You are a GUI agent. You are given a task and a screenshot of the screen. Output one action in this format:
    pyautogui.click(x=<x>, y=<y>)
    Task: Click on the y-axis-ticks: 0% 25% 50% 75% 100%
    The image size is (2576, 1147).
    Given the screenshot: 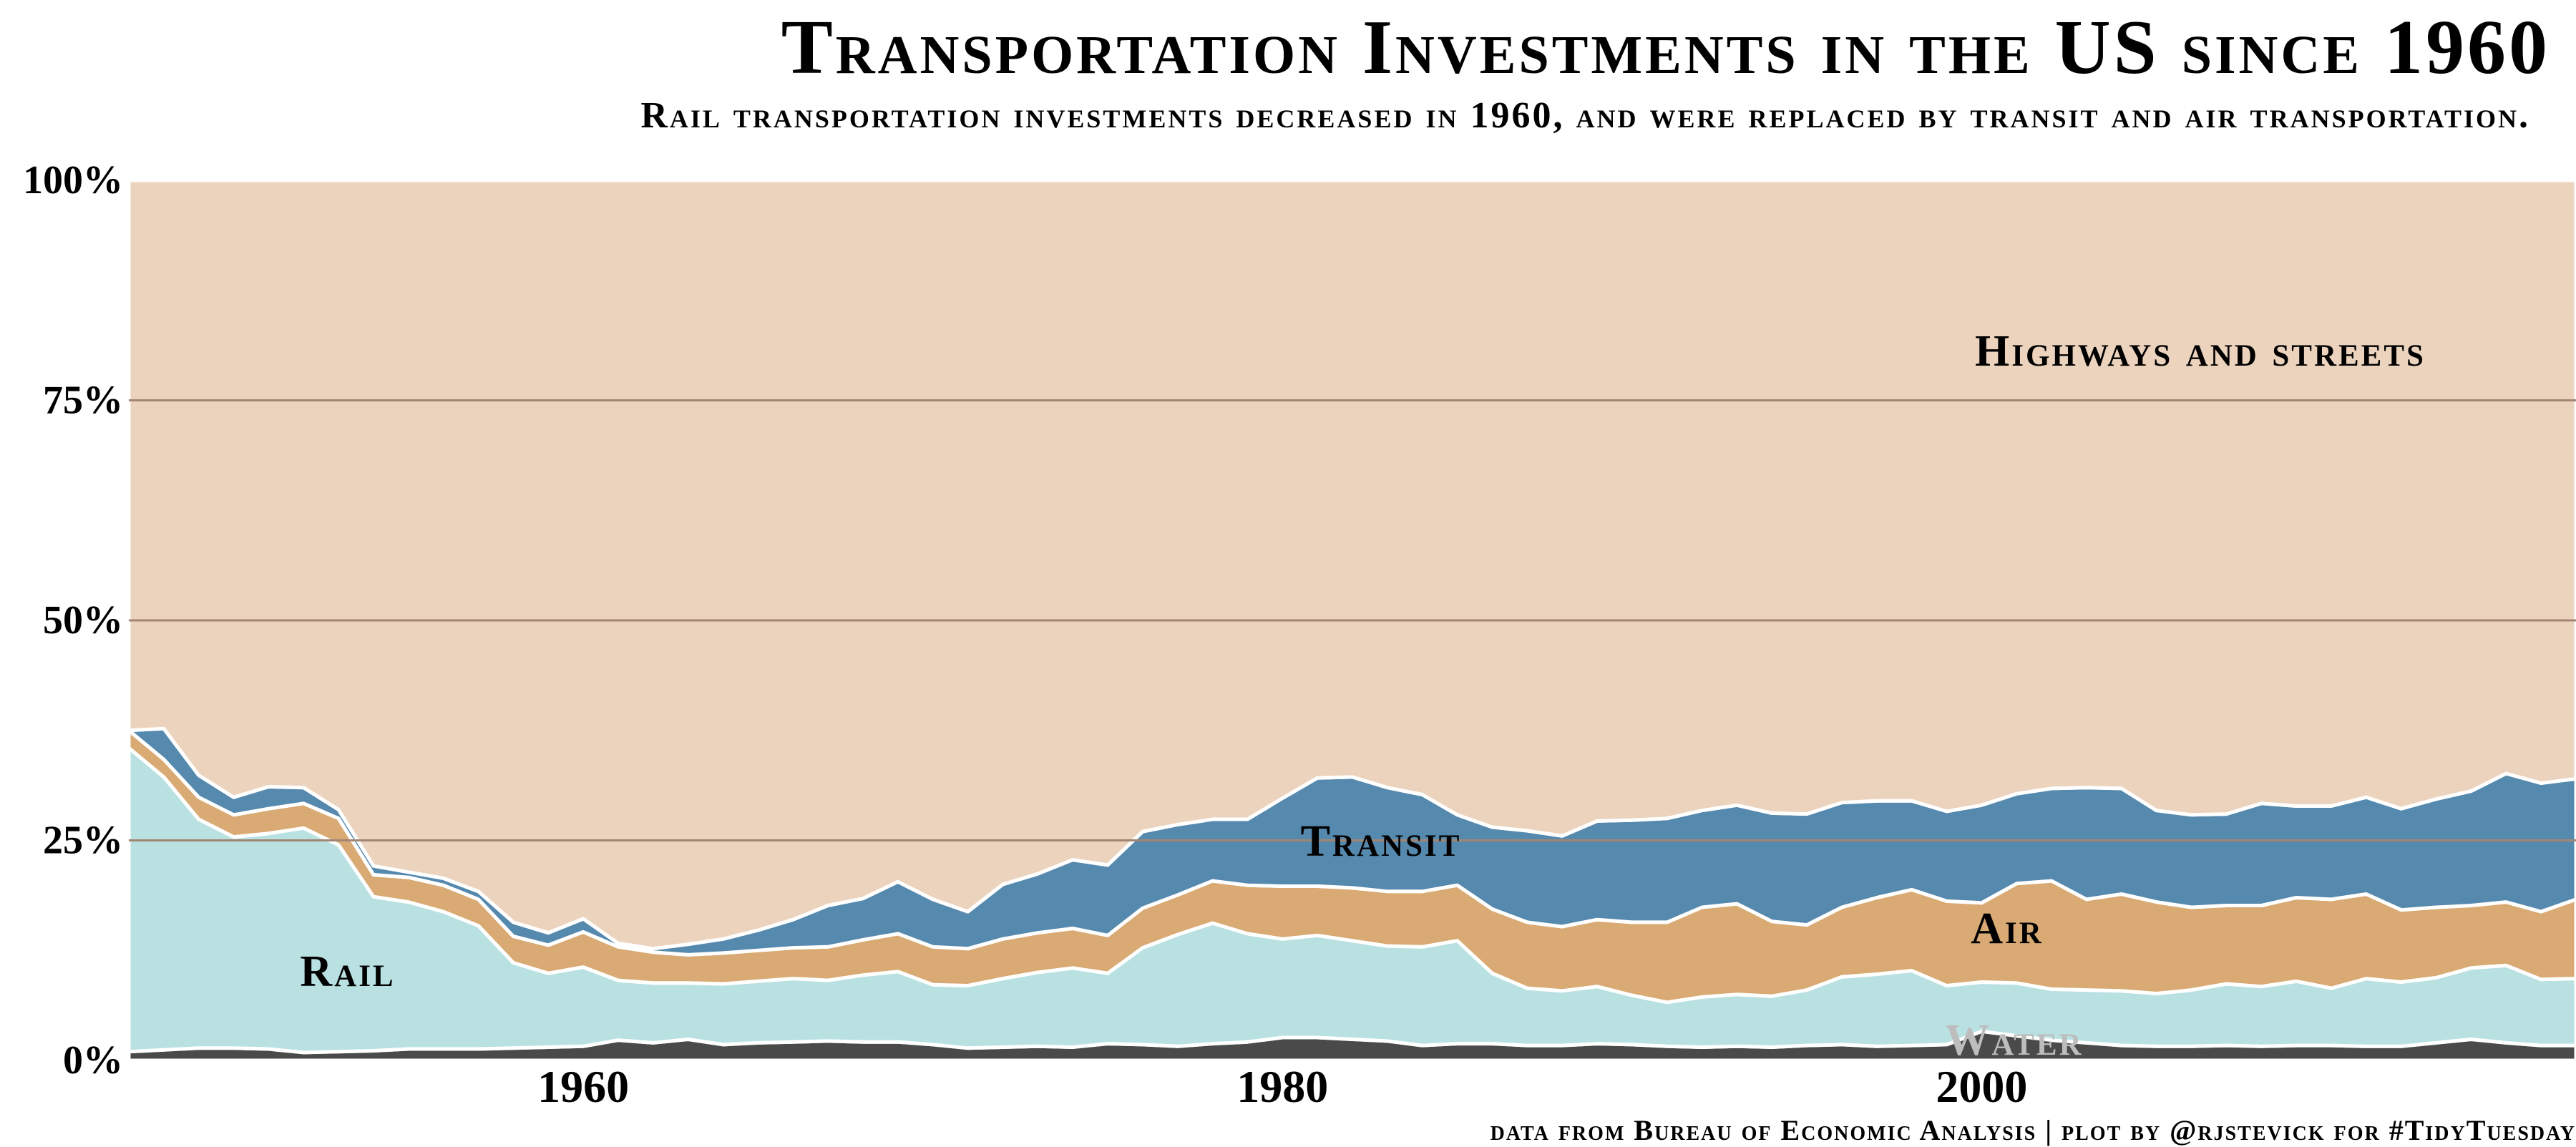 What is the action you would take?
    pyautogui.click(x=73, y=620)
    